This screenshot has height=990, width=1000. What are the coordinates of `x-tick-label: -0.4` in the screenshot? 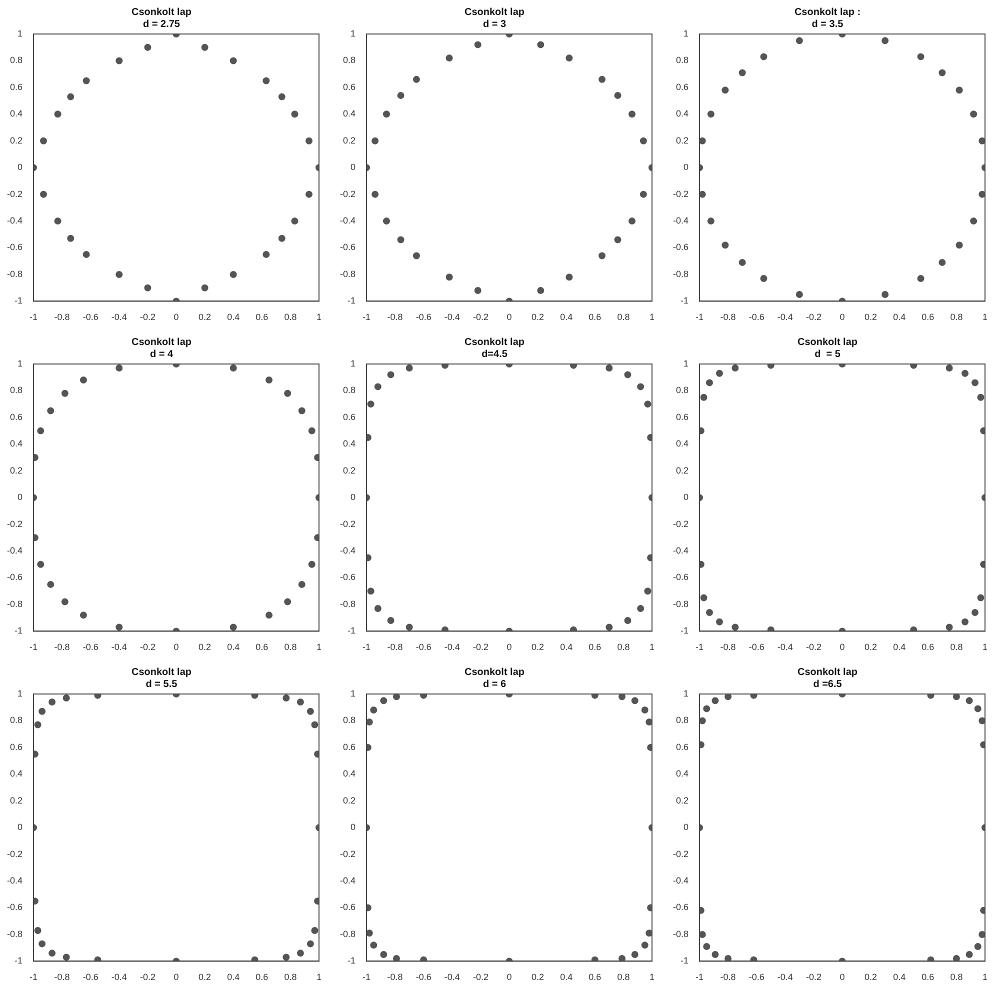 It's located at (785, 317).